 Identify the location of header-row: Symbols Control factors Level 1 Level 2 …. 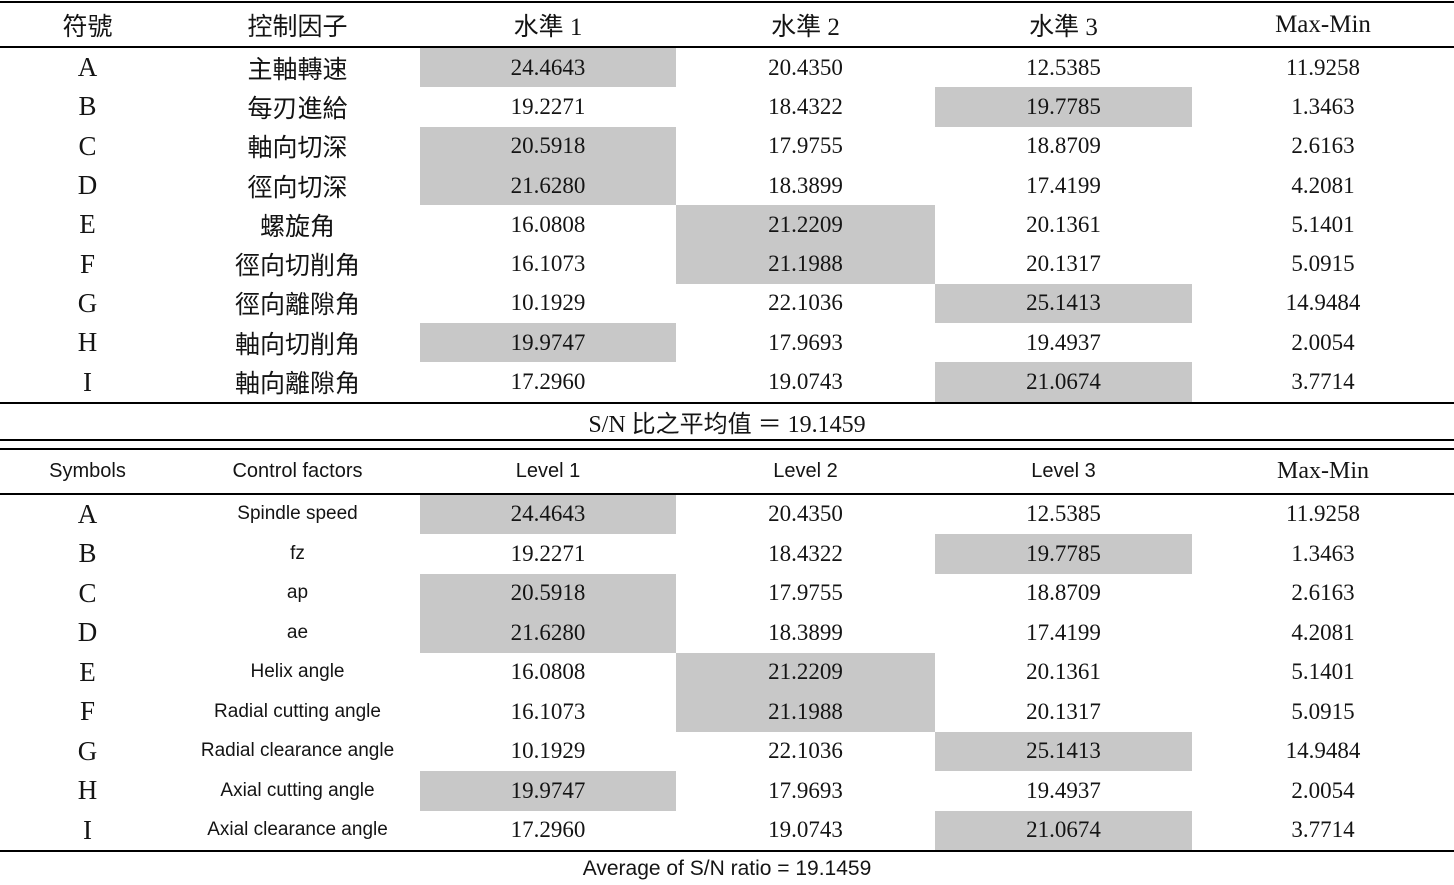
(727, 471).